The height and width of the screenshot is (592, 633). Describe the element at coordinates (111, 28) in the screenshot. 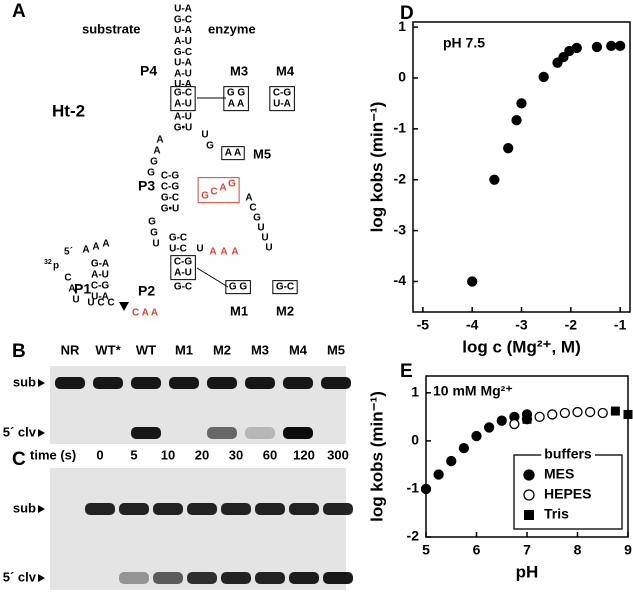

I see `strand-label: substrate` at that location.